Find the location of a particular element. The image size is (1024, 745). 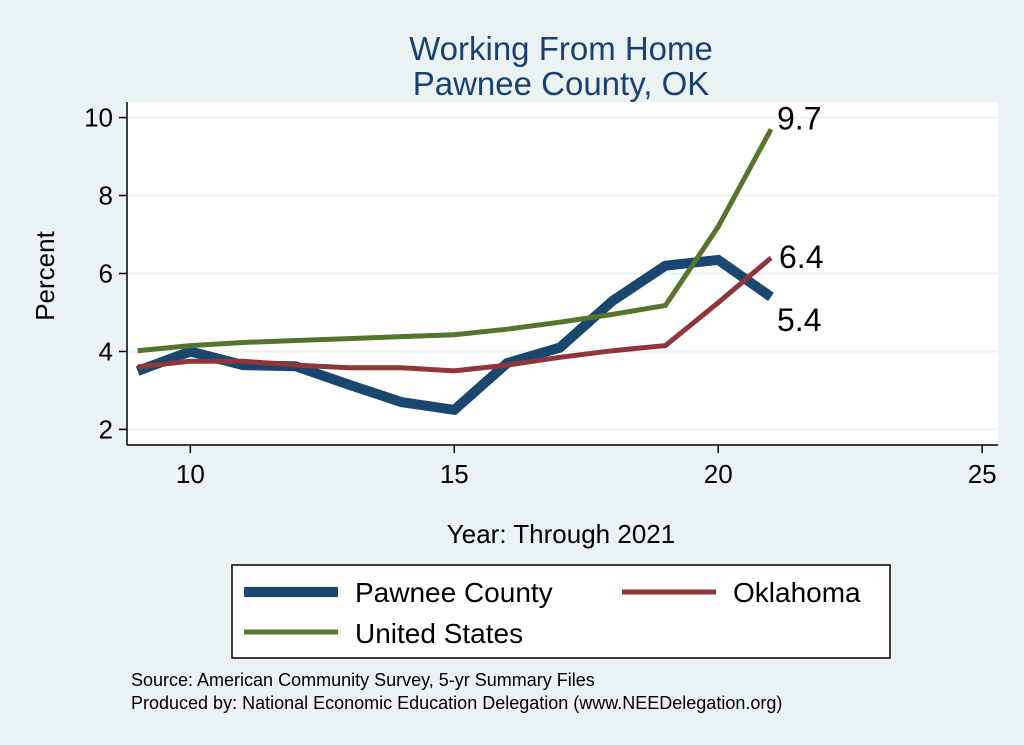

series-line-oklahoma is located at coordinates (455, 314).